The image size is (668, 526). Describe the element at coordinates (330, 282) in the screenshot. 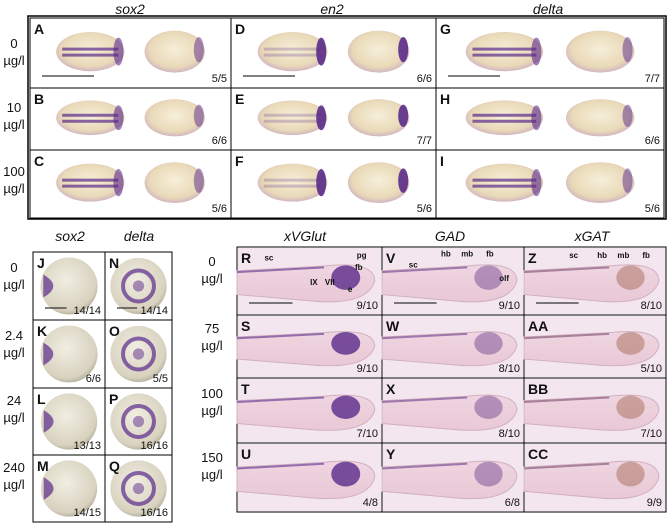

I see `annotation: VII` at that location.